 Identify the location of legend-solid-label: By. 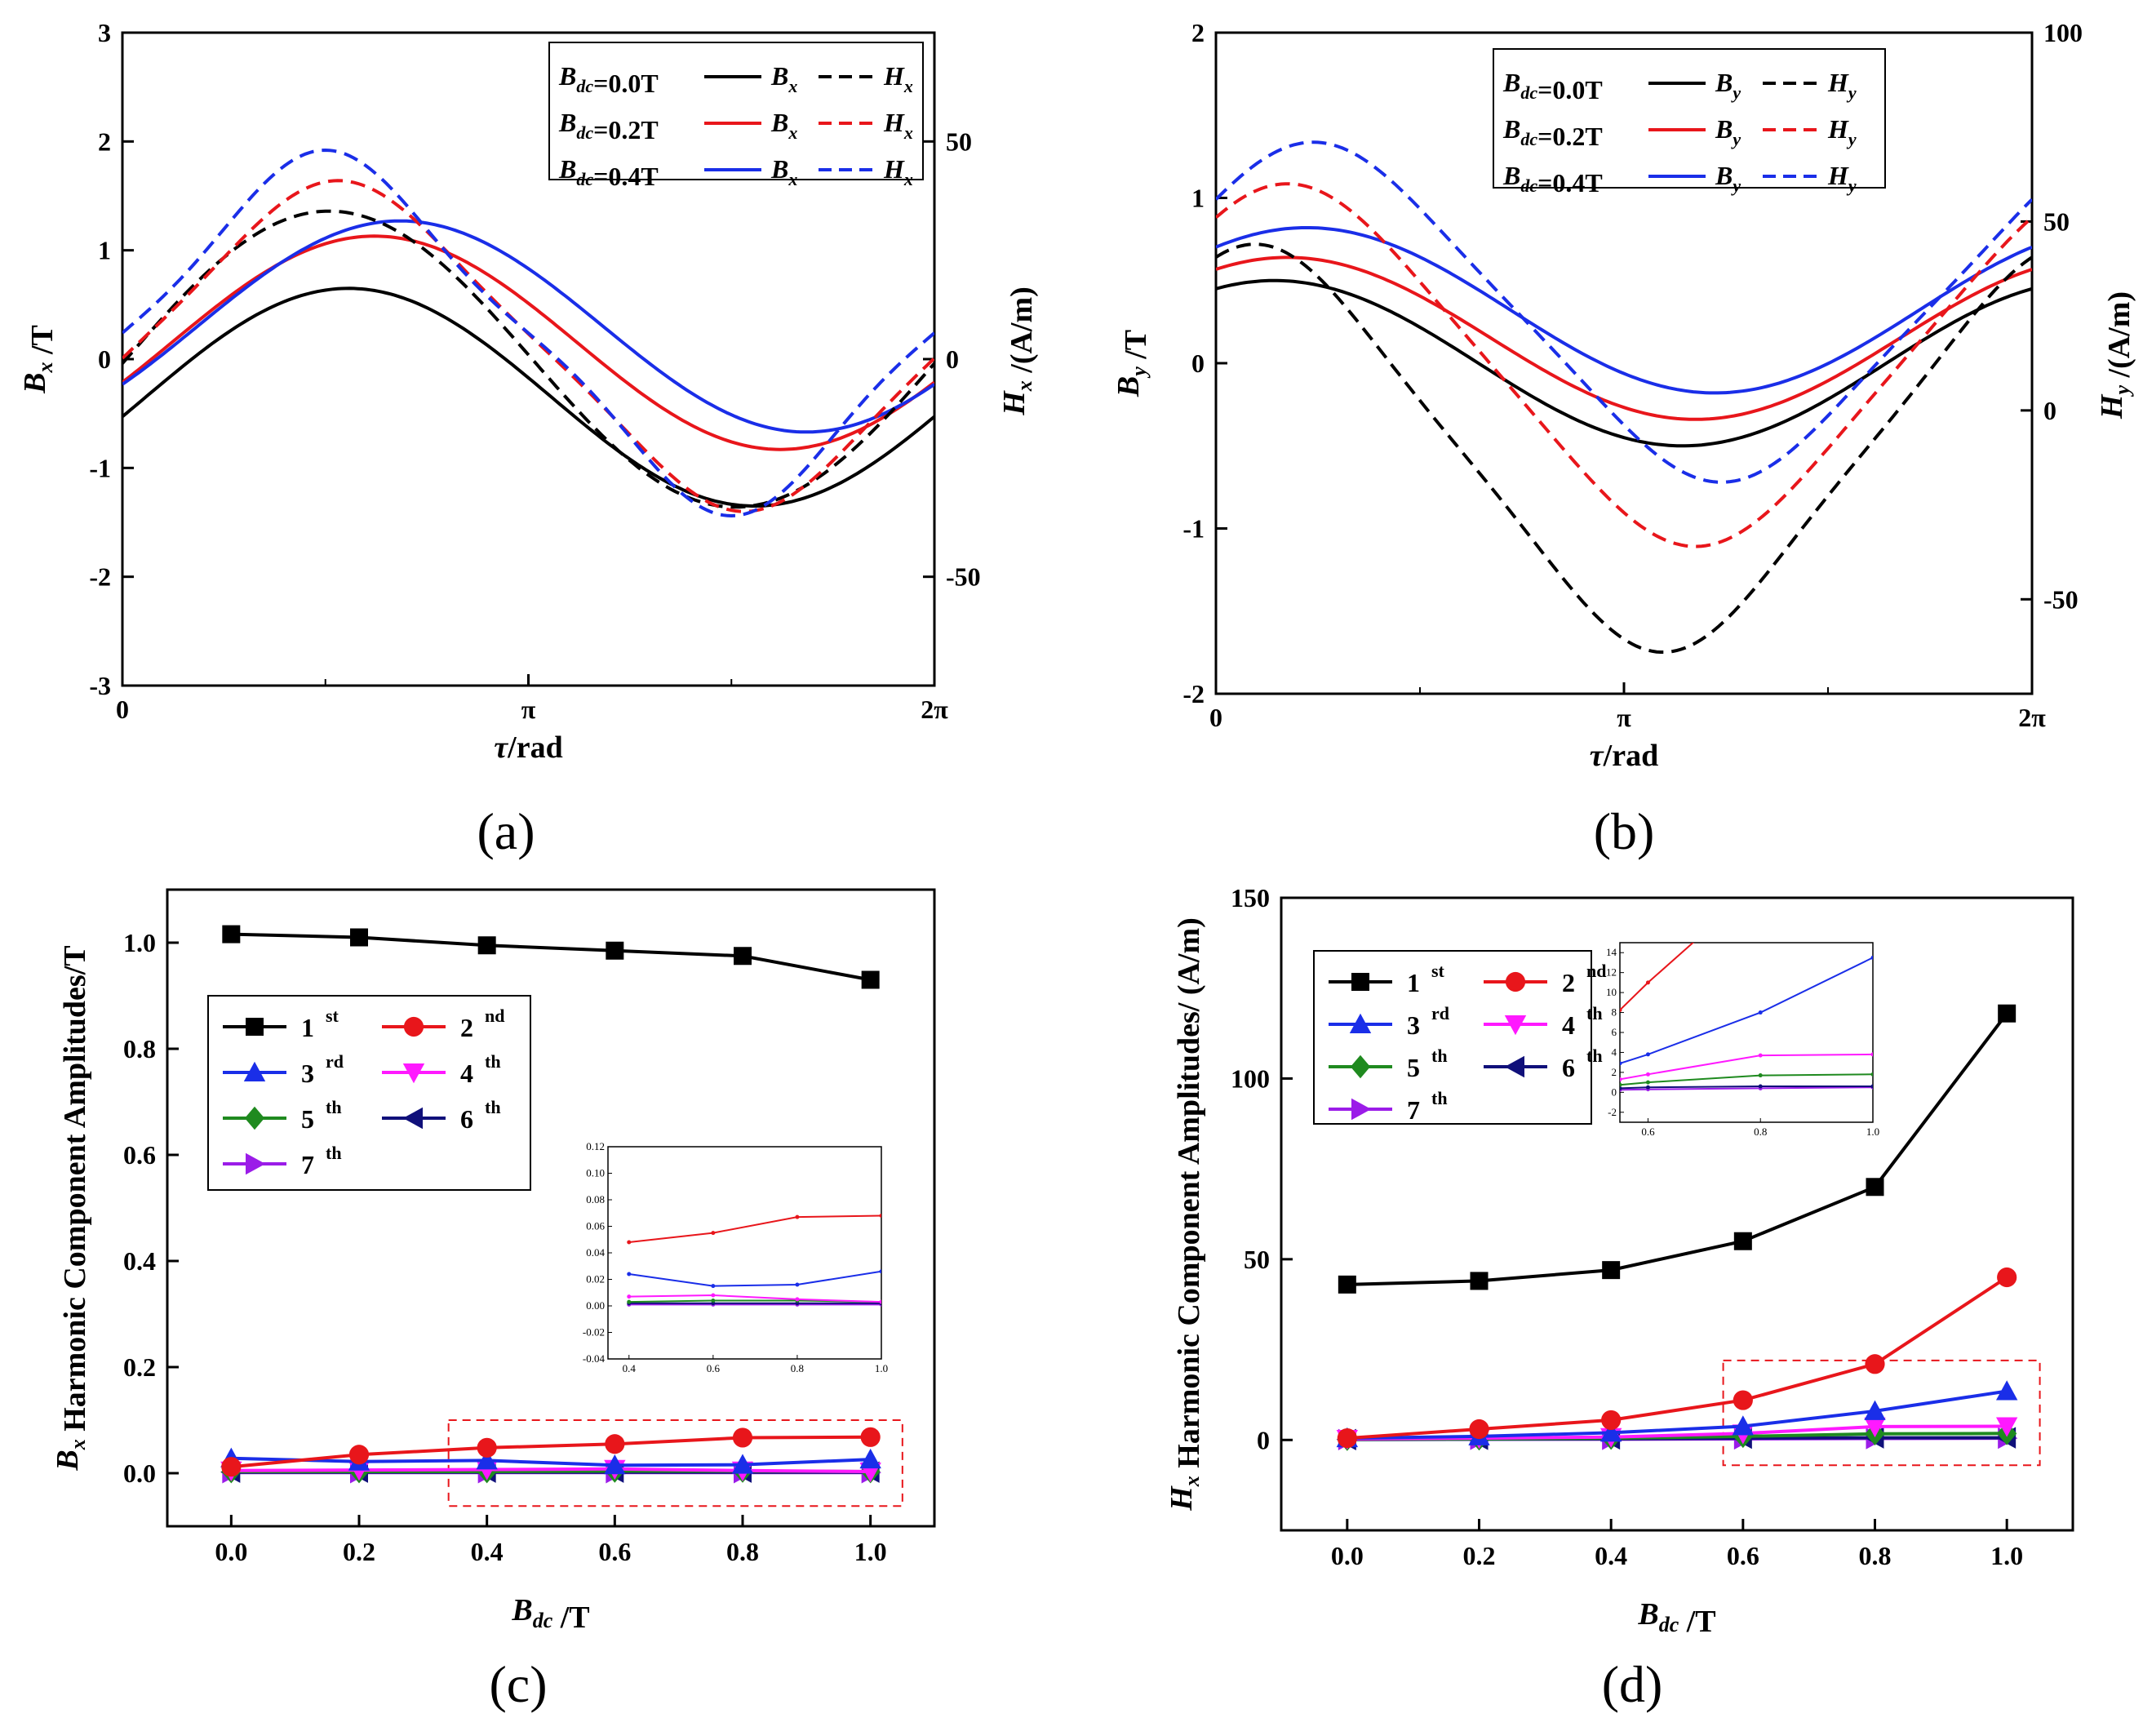
(1728, 85).